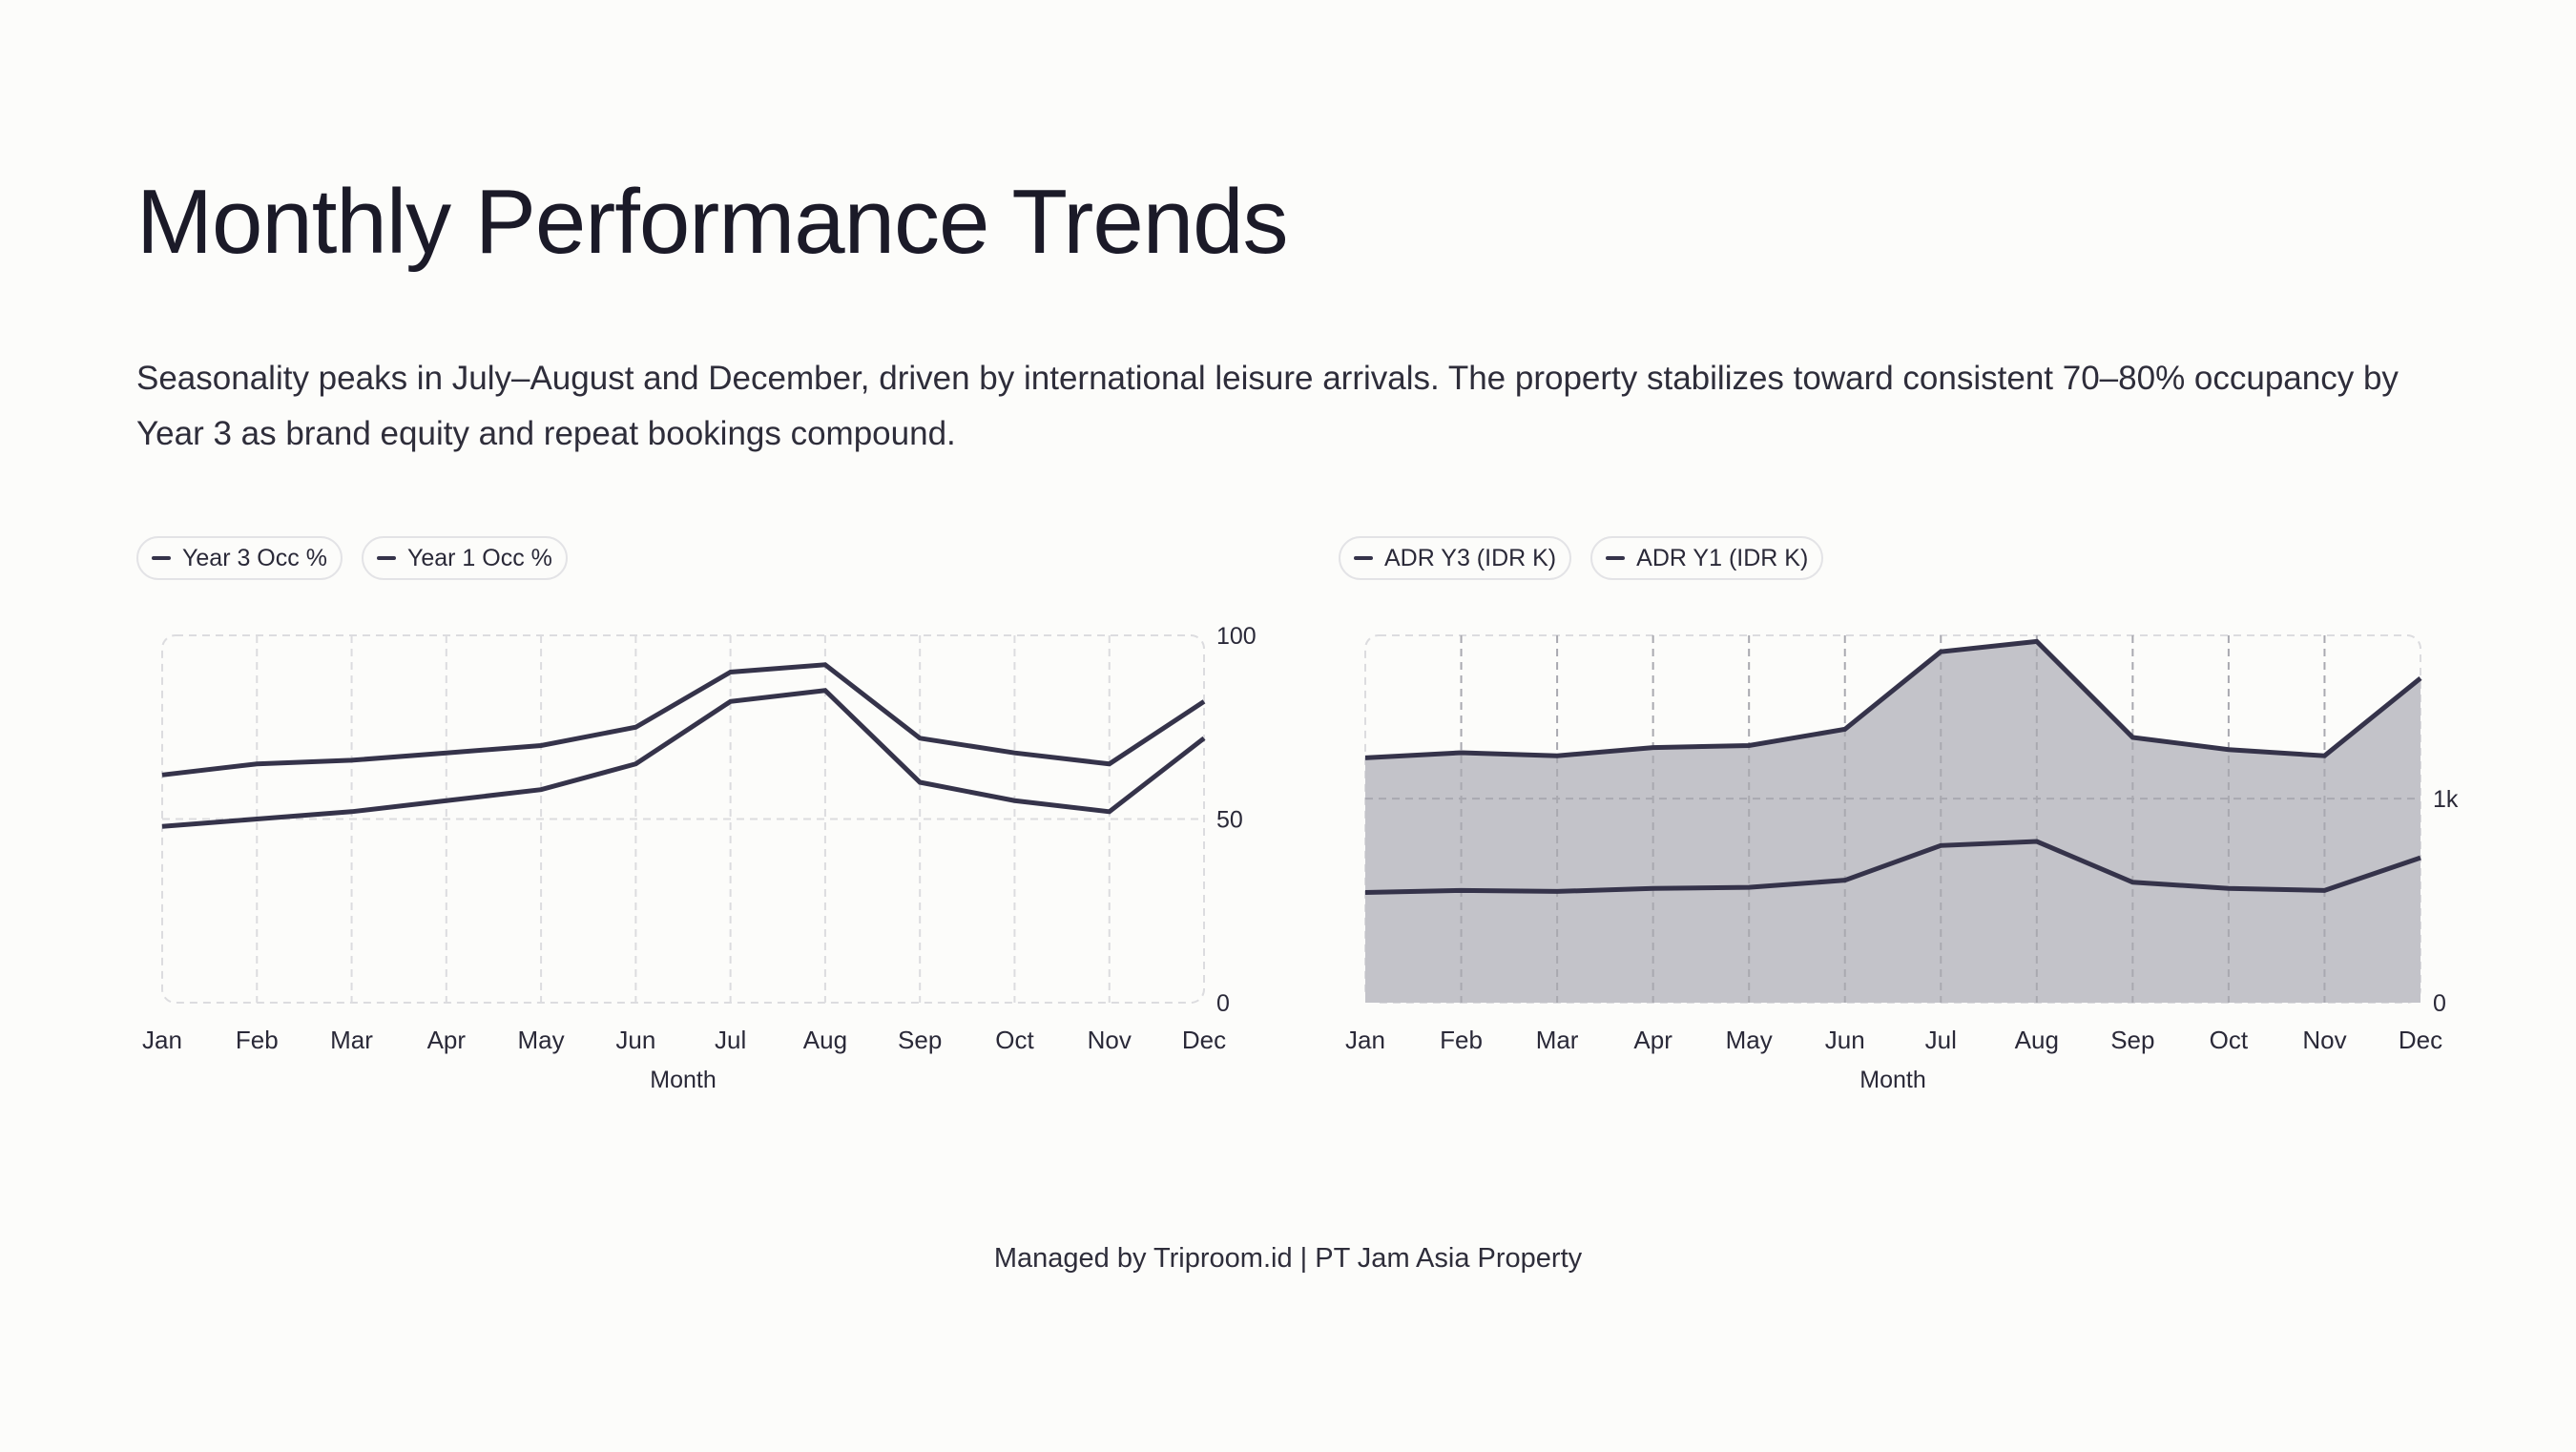 The image size is (2576, 1452). I want to click on y-tick-label: 50, so click(1229, 820).